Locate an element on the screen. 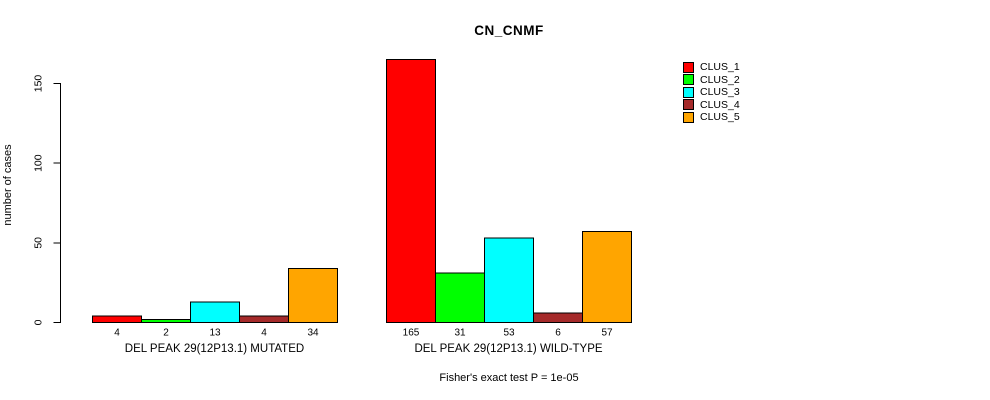 The width and height of the screenshot is (990, 400). bar-clus_4-group2 is located at coordinates (558, 318).